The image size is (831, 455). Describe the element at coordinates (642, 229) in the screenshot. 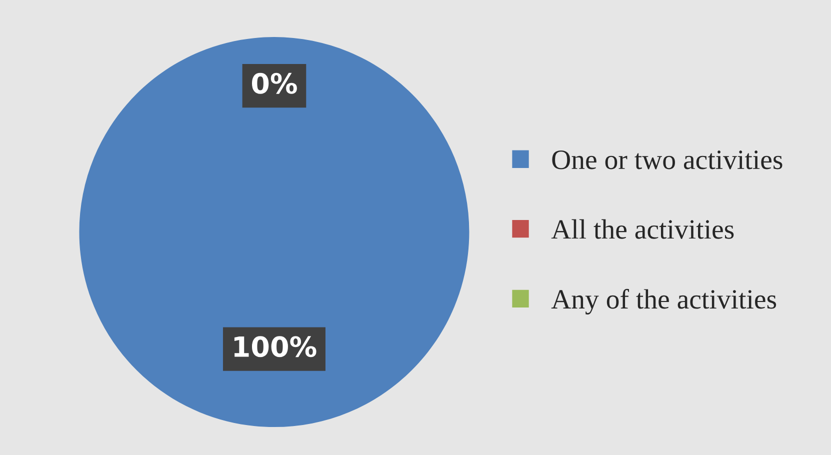

I see `legend-label: All the activities` at that location.